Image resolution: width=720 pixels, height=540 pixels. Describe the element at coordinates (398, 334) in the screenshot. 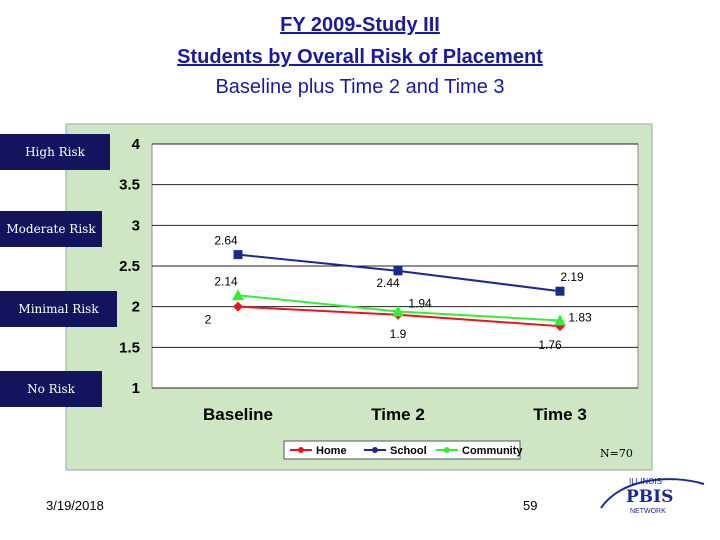

I see `data-label: 1.9` at that location.